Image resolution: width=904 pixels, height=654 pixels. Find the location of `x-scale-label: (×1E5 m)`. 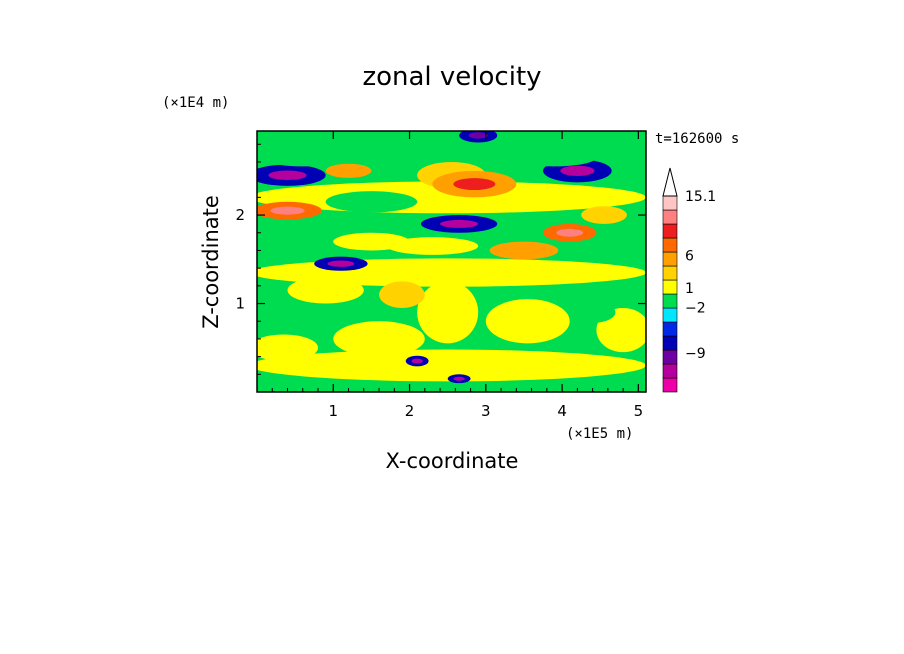

x-scale-label: (×1E5 m) is located at coordinates (599, 434).